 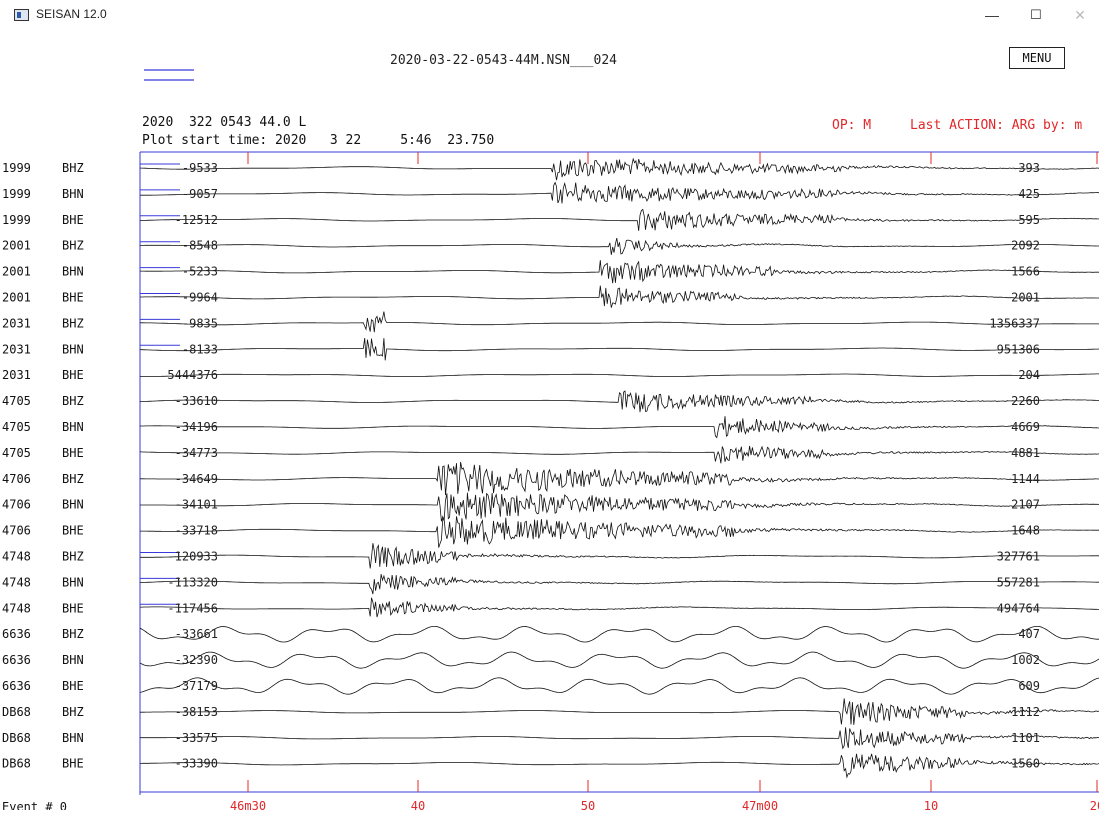 What do you see at coordinates (200, 246) in the screenshot?
I see `min-amplitude: -8548` at bounding box center [200, 246].